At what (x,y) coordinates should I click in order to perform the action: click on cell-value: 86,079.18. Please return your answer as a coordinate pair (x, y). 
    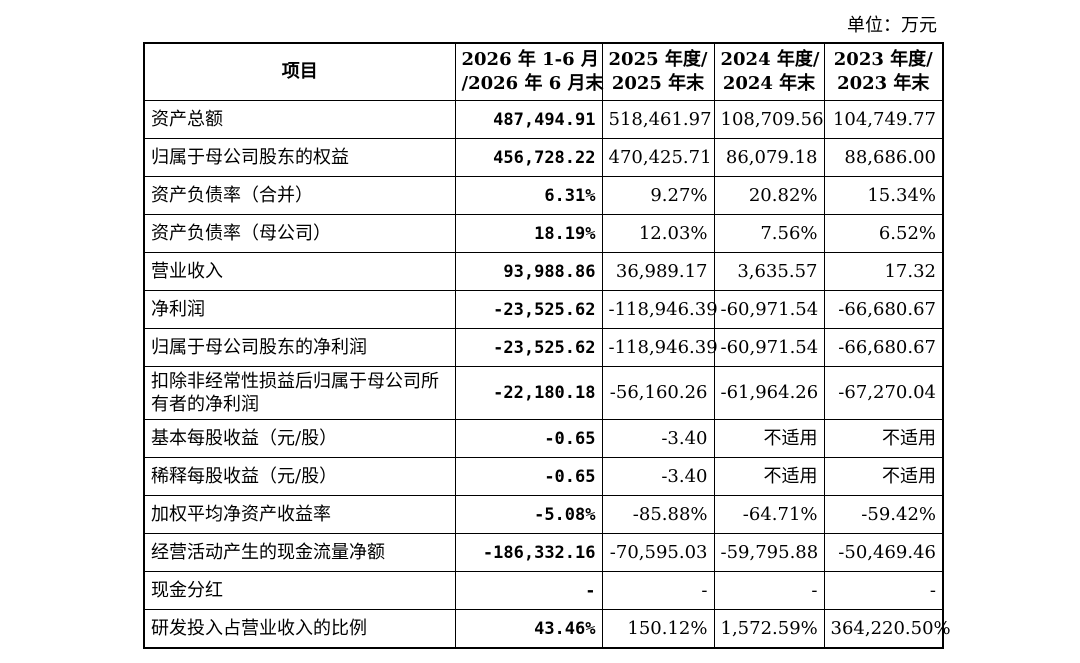
    Looking at the image, I should click on (769, 157).